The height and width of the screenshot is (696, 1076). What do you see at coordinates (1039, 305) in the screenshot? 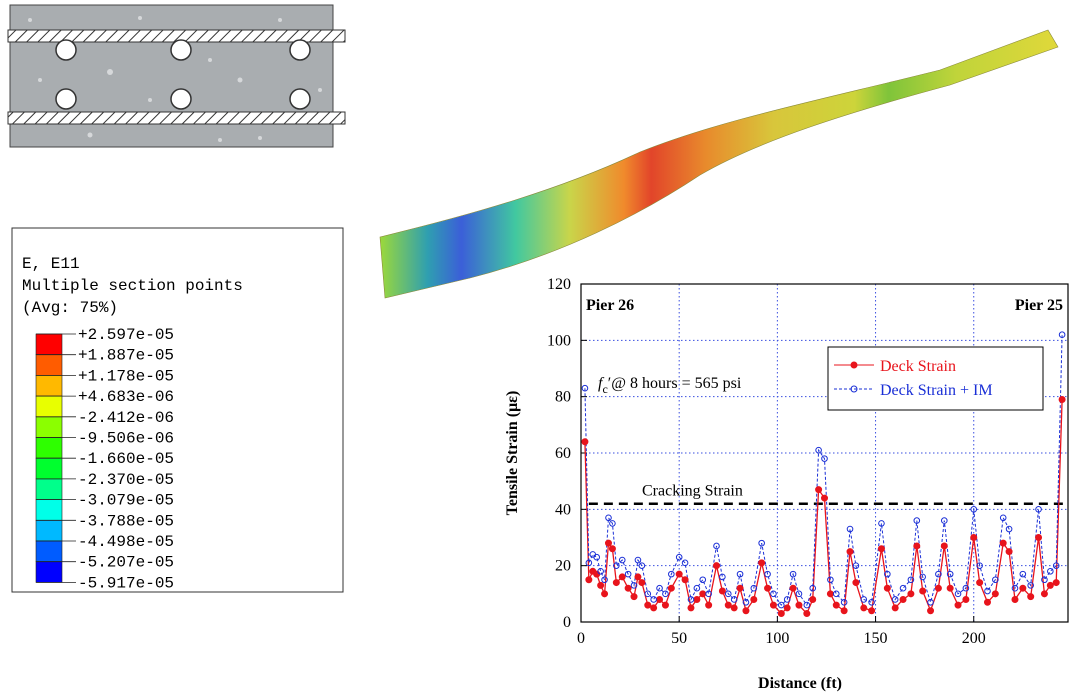
I see `pier-label: Pier 25` at bounding box center [1039, 305].